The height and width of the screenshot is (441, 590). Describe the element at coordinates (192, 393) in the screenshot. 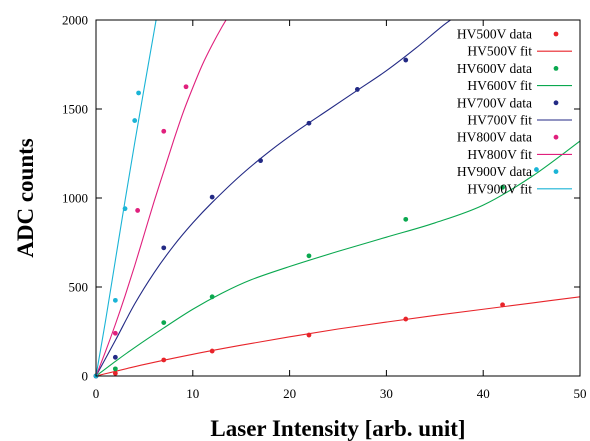

I see `x-tick-label: 10` at that location.